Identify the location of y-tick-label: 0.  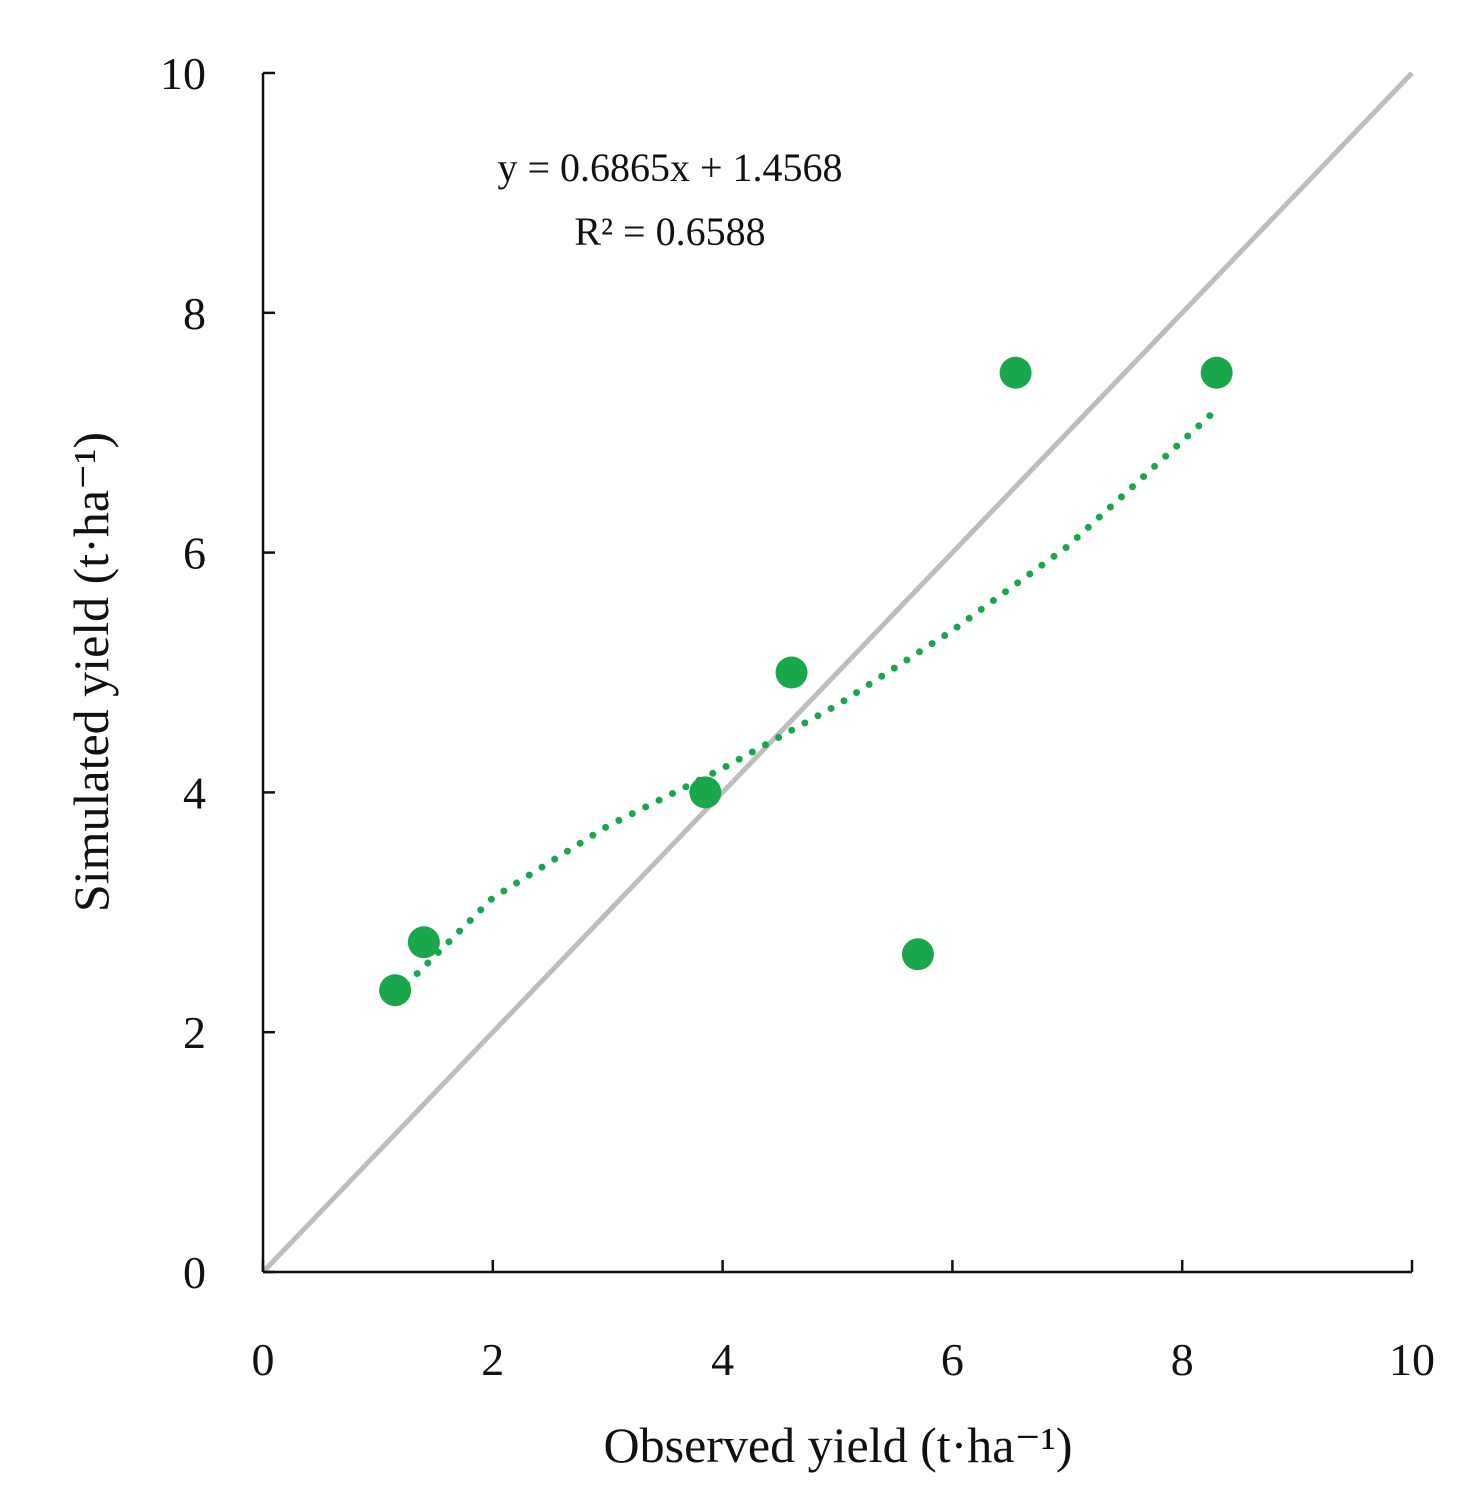
(194, 1272).